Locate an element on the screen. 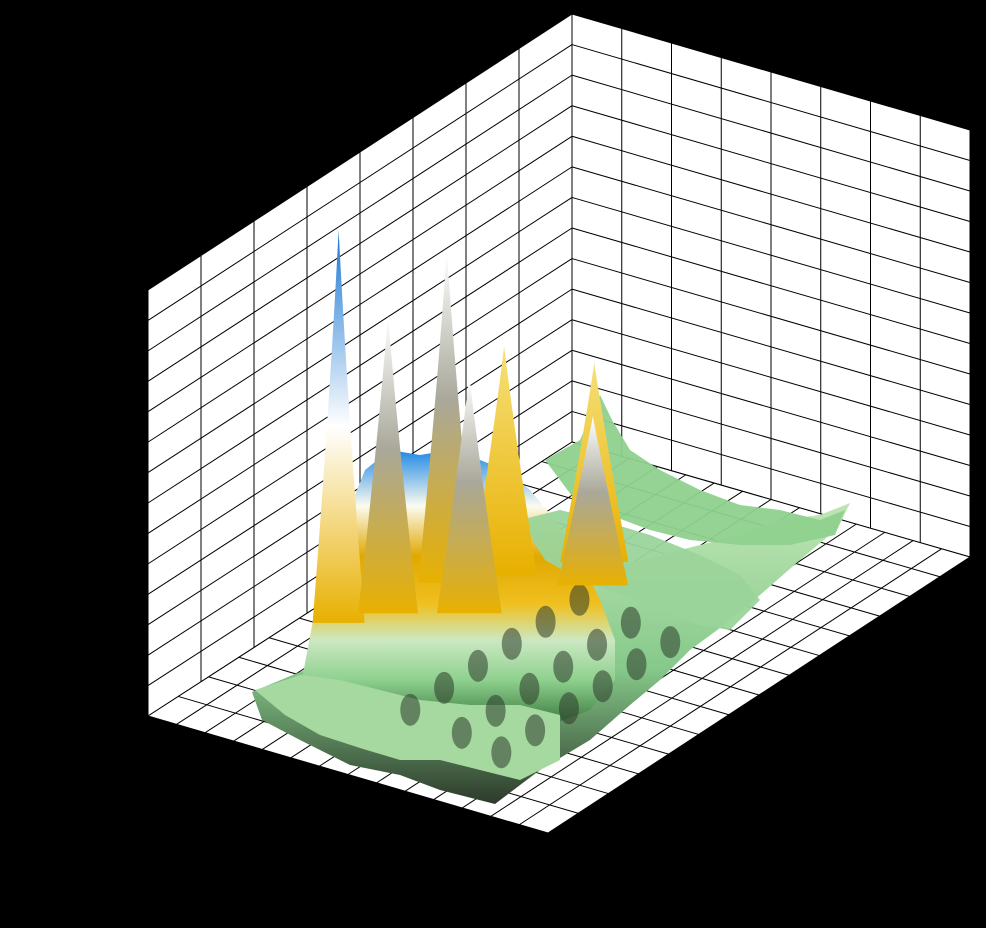 The height and width of the screenshot is (928, 986). surface-peaks is located at coordinates (470, 426).